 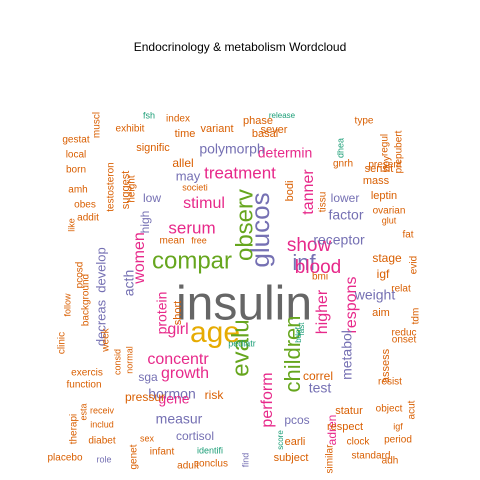 What do you see at coordinates (195, 436) in the screenshot?
I see `word-37: cortisol` at bounding box center [195, 436].